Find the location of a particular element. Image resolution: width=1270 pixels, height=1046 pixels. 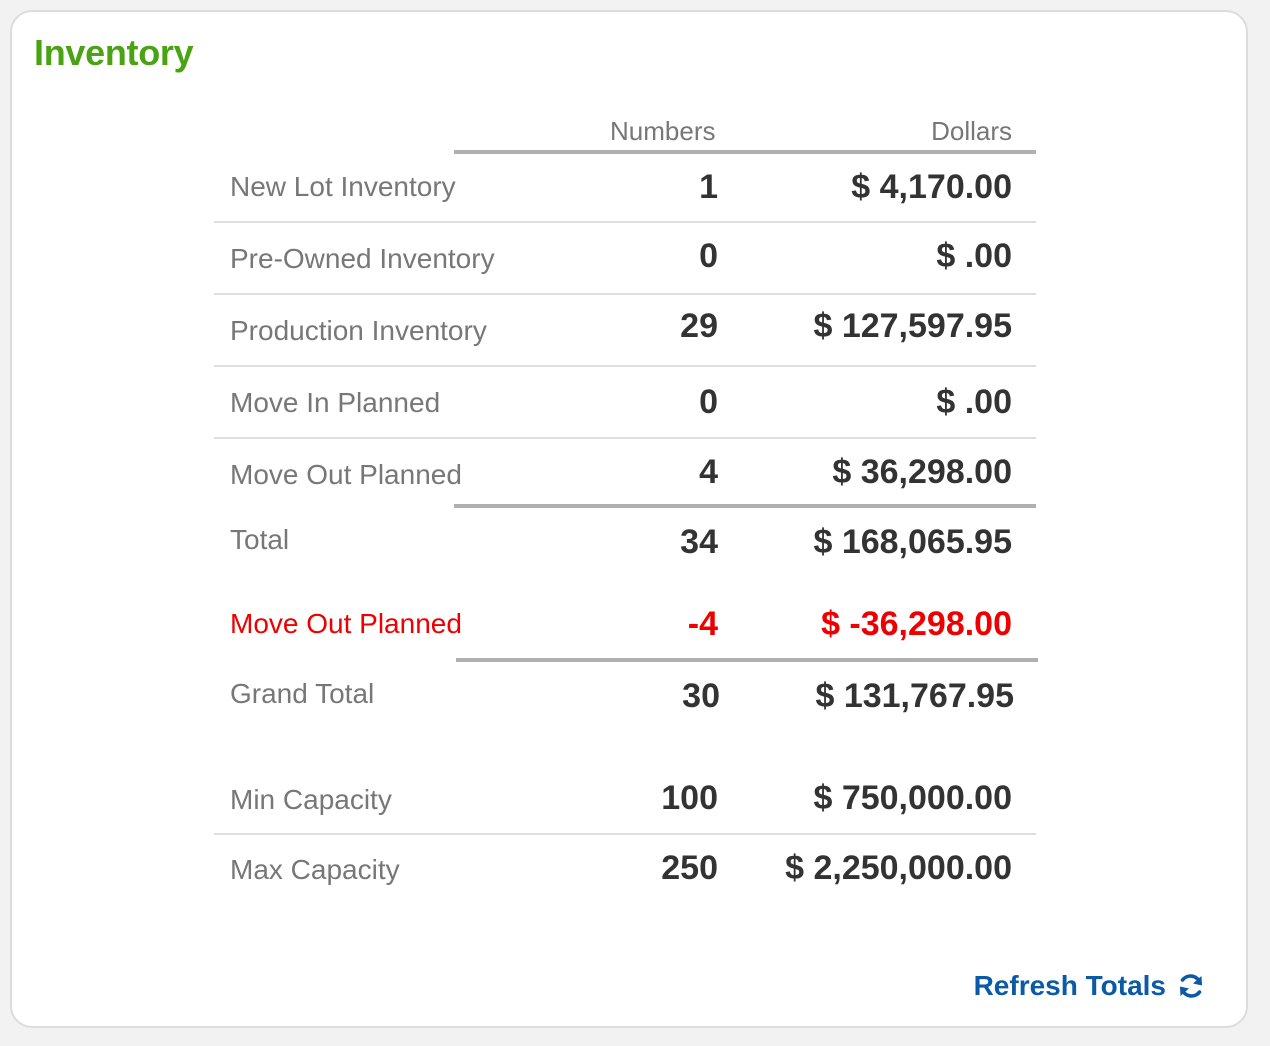

row-label: Move Out Planned is located at coordinates (346, 474).